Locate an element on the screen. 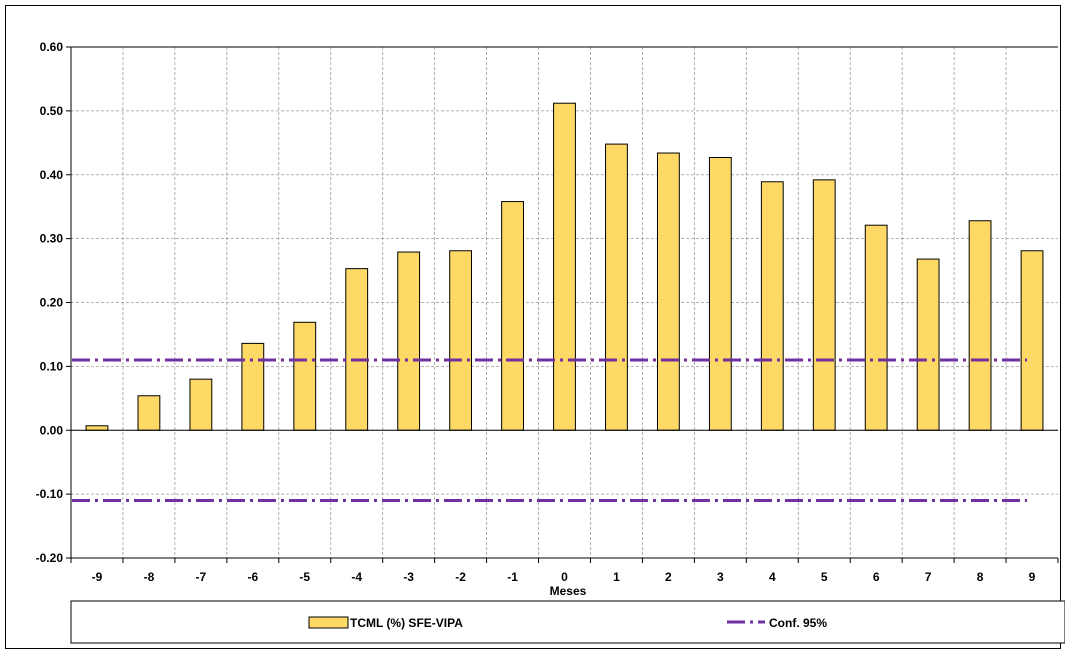  y-tick-label: -0.20 is located at coordinates (50, 558).